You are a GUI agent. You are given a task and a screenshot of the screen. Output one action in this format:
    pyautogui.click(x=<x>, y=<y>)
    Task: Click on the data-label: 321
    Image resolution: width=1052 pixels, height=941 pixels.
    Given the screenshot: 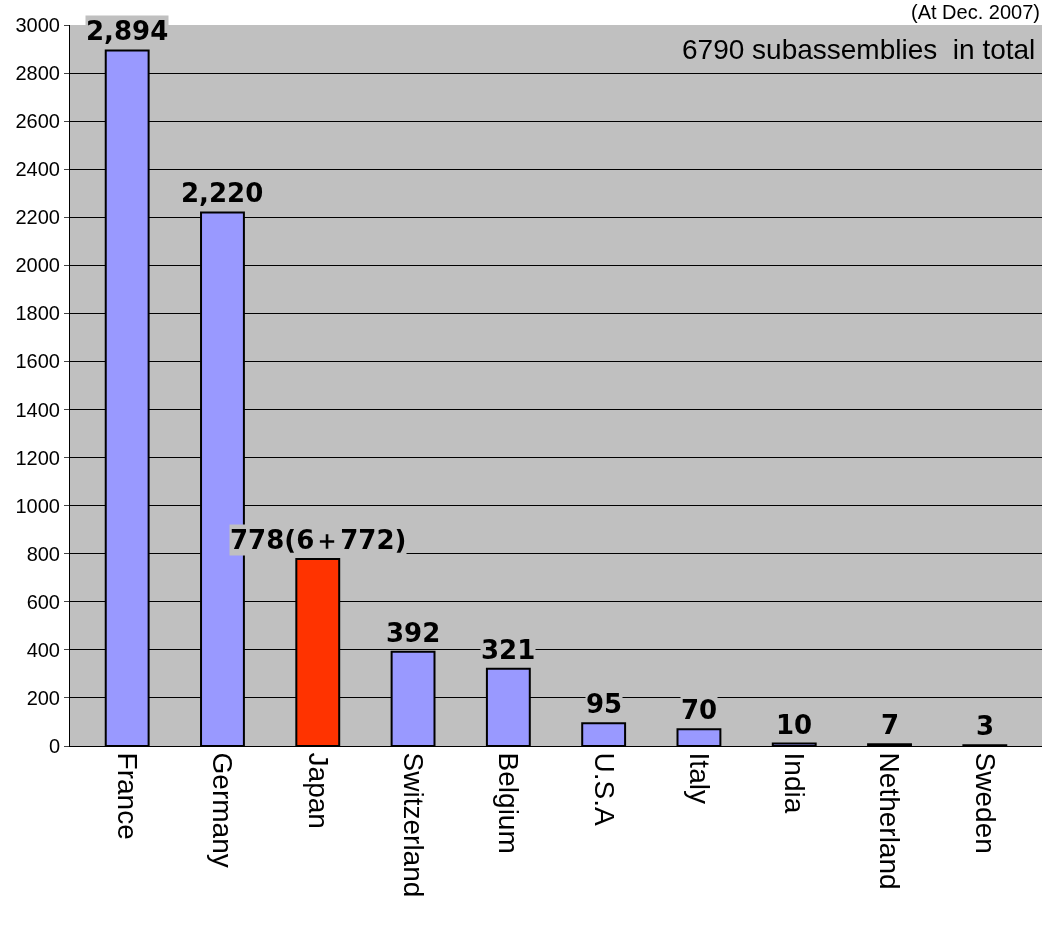 What is the action you would take?
    pyautogui.click(x=508, y=650)
    